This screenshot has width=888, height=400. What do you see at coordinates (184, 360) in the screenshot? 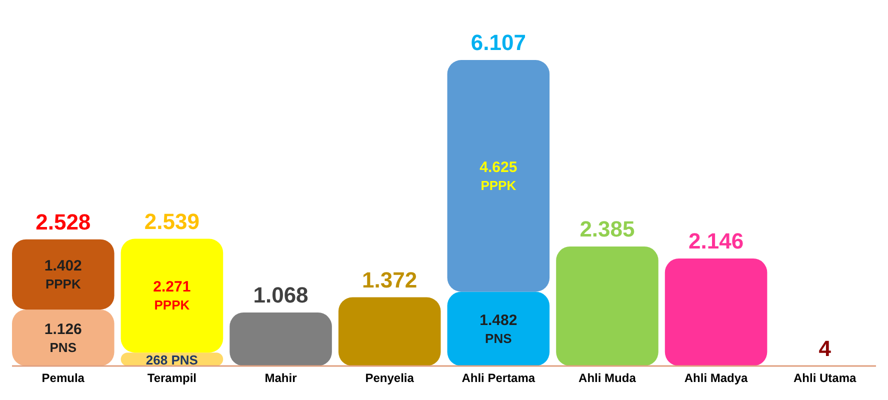
I see `series-label: PNS` at bounding box center [184, 360].